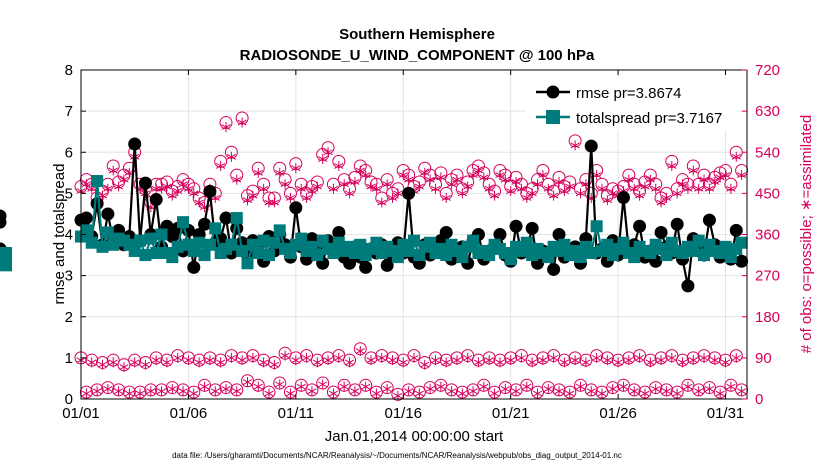 The image size is (830, 470). I want to click on y2-tick-label: 0, so click(759, 399).